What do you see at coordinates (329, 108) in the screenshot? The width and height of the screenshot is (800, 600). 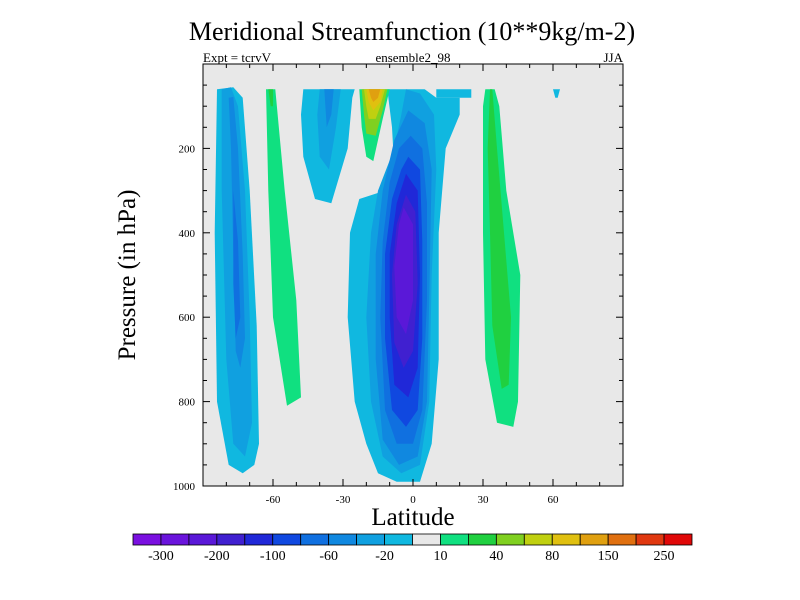 I see `contour-cell-mid-upper-core2` at bounding box center [329, 108].